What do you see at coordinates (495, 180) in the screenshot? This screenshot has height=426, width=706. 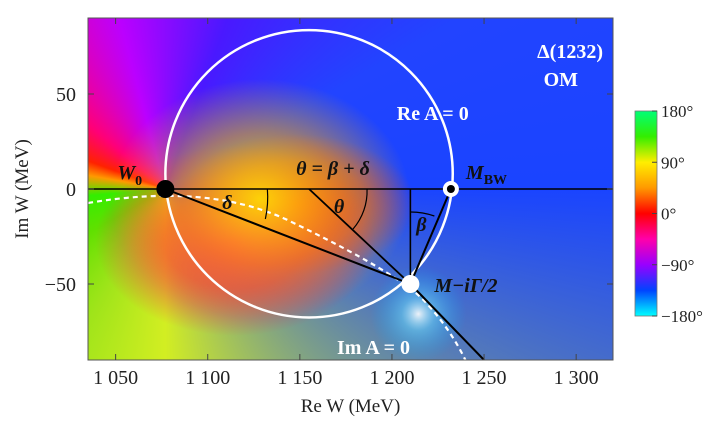 I see `mbw-label-sub: BW` at bounding box center [495, 180].